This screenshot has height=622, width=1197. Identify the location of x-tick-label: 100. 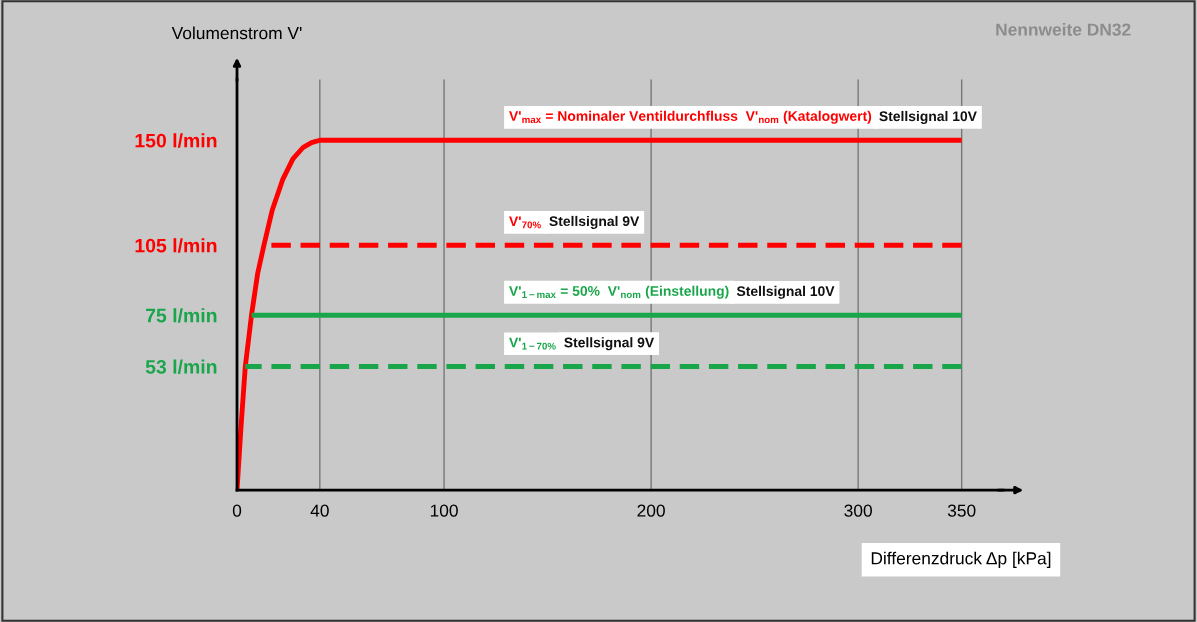
(444, 510).